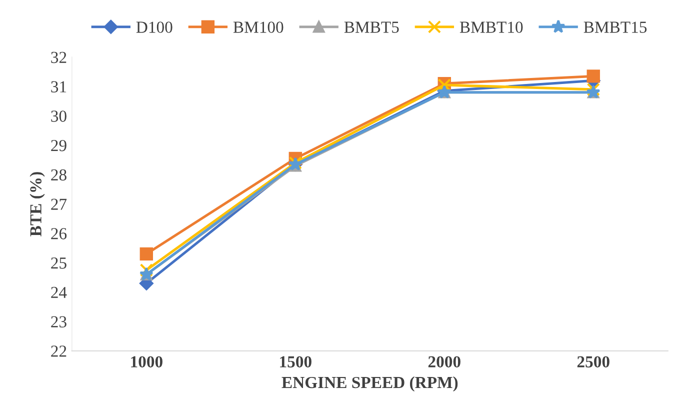  Describe the element at coordinates (58, 116) in the screenshot. I see `y-tick-label: 30` at that location.